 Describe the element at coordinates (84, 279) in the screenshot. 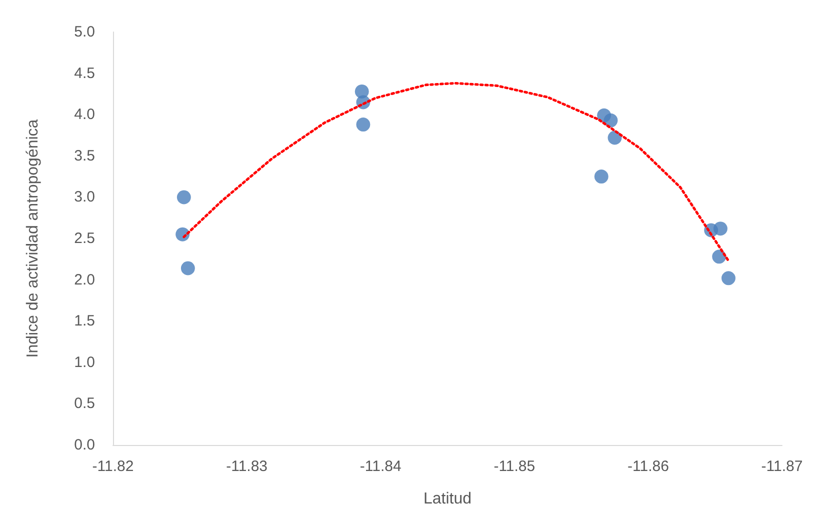

I see `y-tick-label: 2.0` at that location.